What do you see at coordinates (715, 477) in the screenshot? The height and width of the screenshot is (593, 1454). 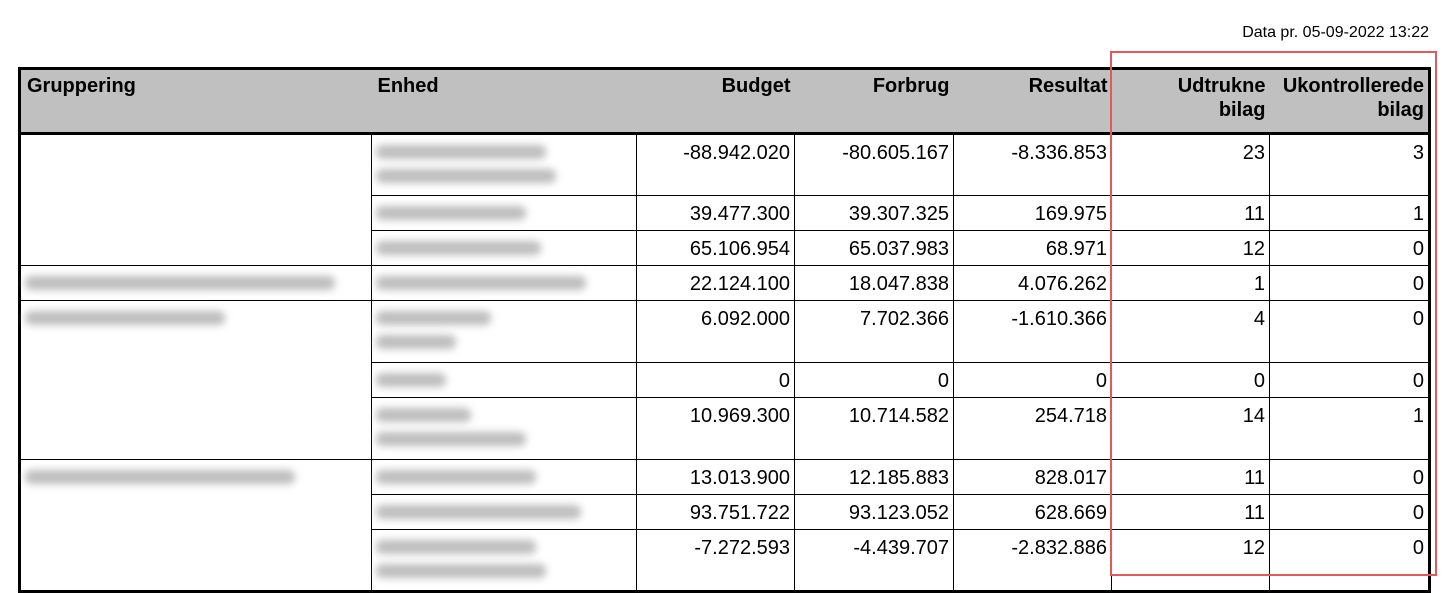 I see `value-cell: 13.013.900` at bounding box center [715, 477].